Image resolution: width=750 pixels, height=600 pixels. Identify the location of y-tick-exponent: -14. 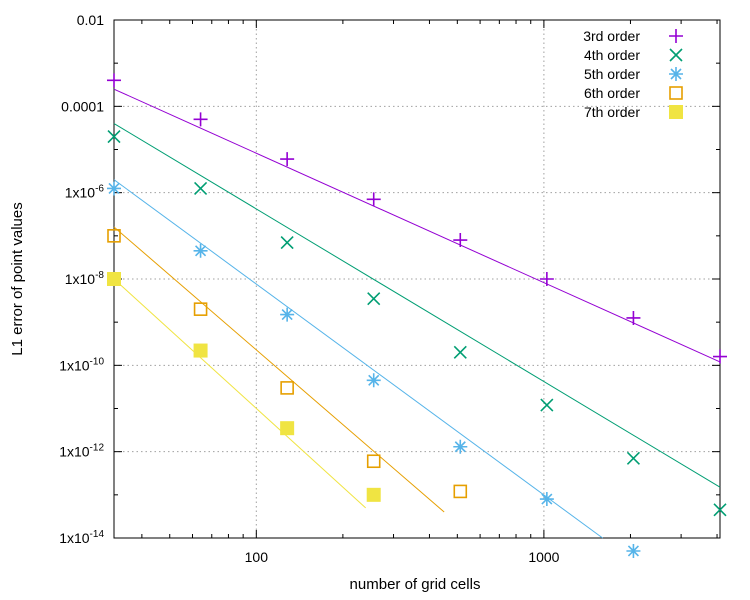
(97, 534).